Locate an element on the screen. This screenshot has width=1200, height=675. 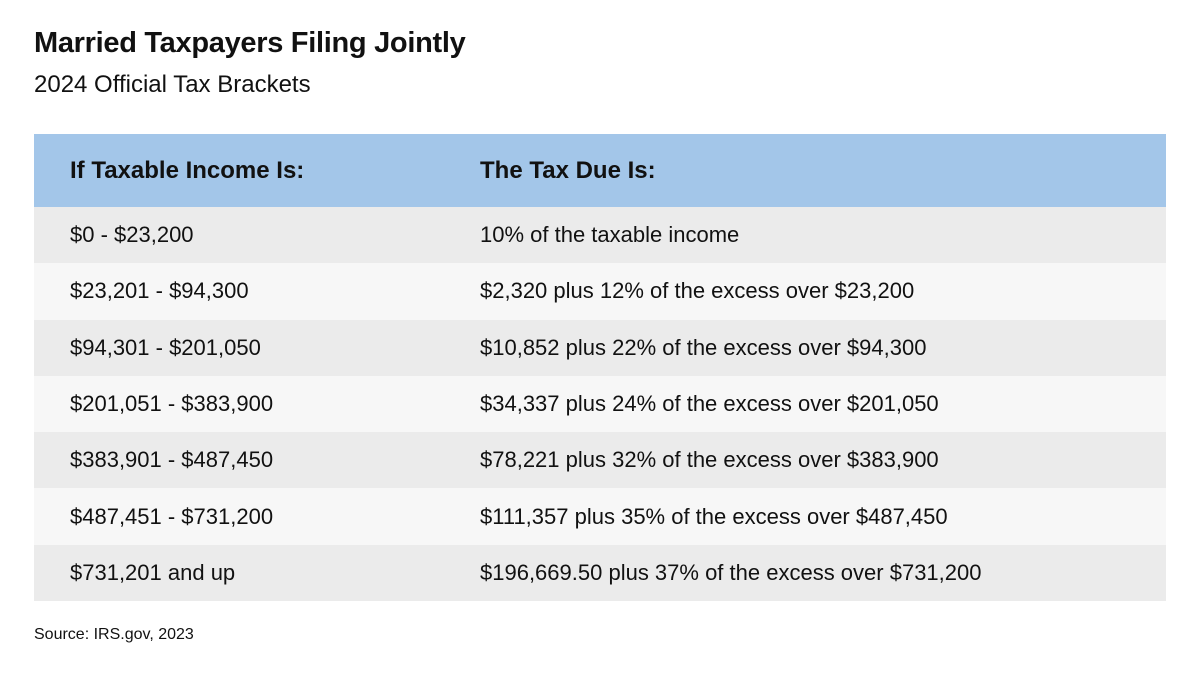
income-cell: $94,301 - $201,050 is located at coordinates (165, 347).